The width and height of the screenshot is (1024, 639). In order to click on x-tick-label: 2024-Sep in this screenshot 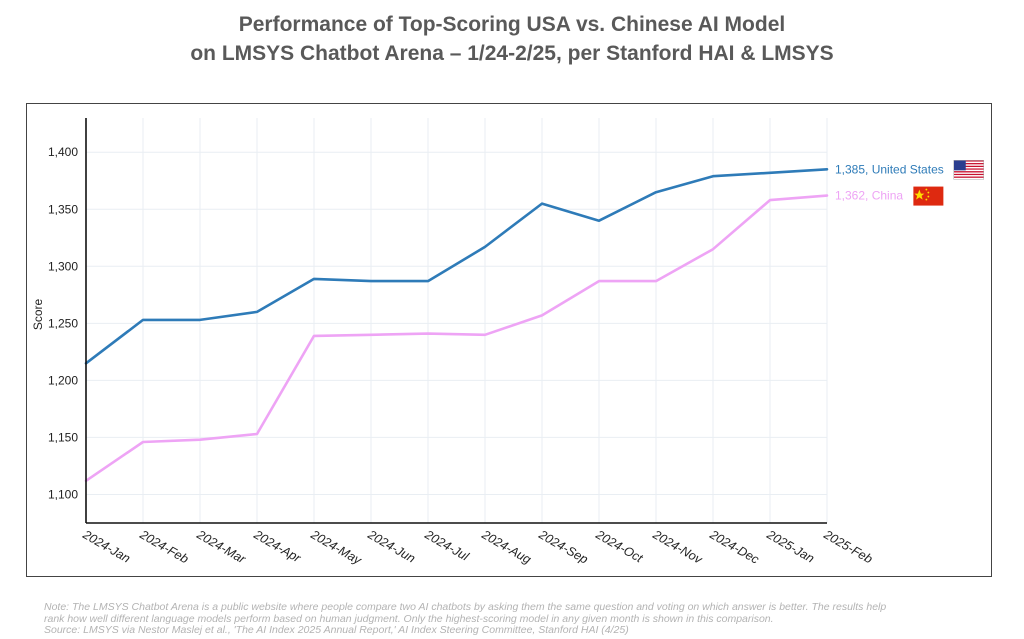, I will do `click(563, 547)`.